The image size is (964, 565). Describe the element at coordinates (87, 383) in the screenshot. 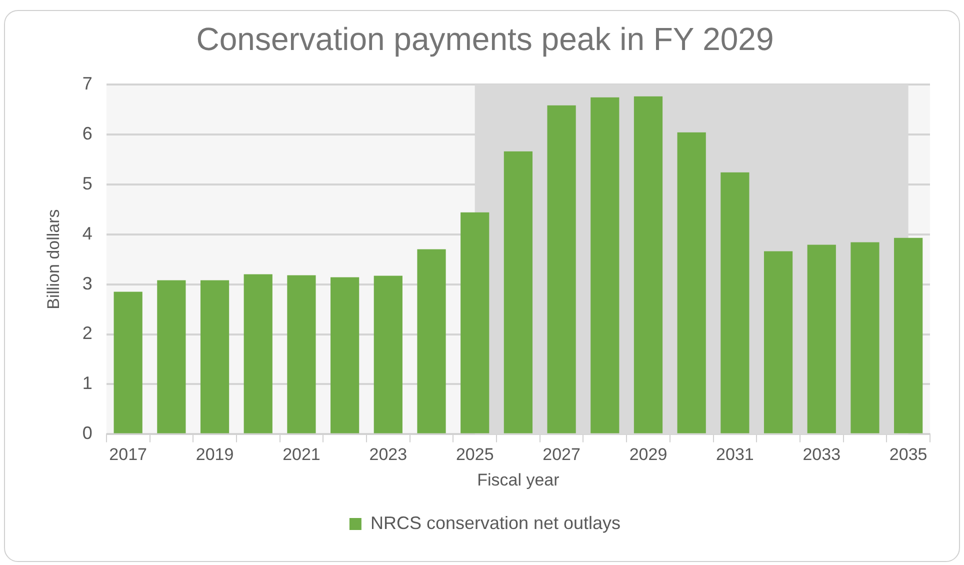

I see `y-tick-label: 1` at that location.